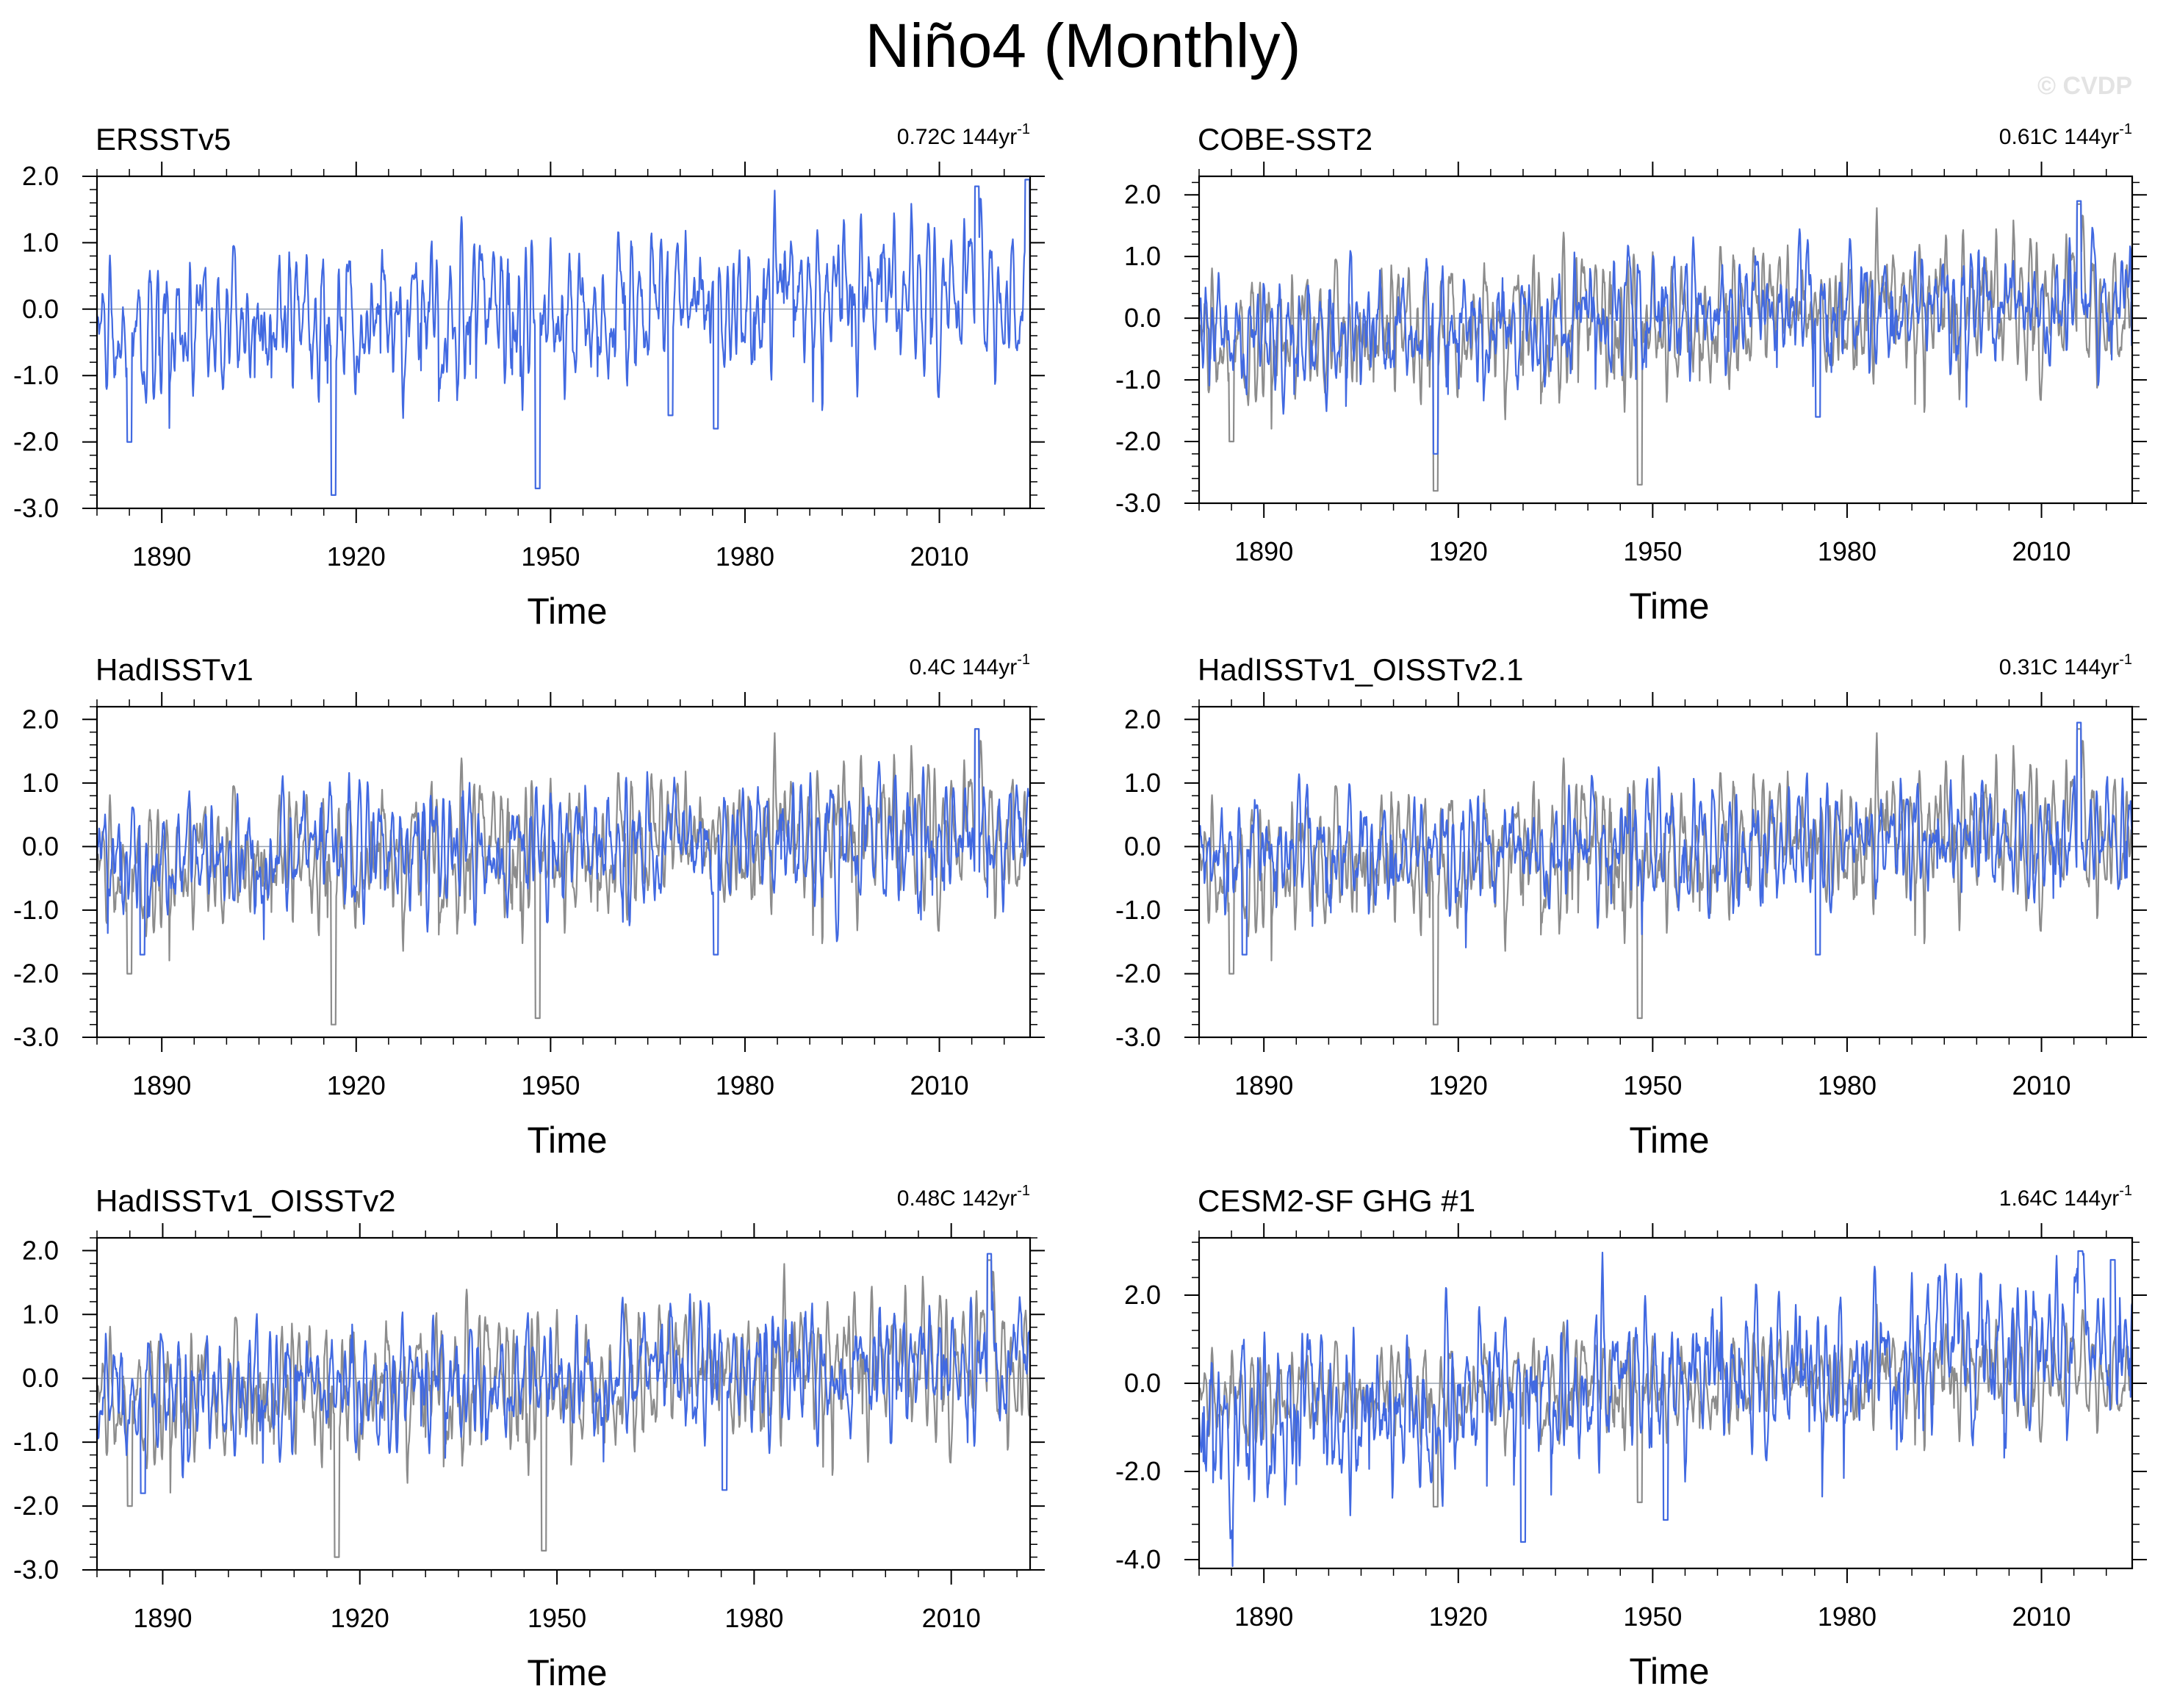  What do you see at coordinates (963, 667) in the screenshot?
I see `trend-value: 0.4C 144yr` at bounding box center [963, 667].